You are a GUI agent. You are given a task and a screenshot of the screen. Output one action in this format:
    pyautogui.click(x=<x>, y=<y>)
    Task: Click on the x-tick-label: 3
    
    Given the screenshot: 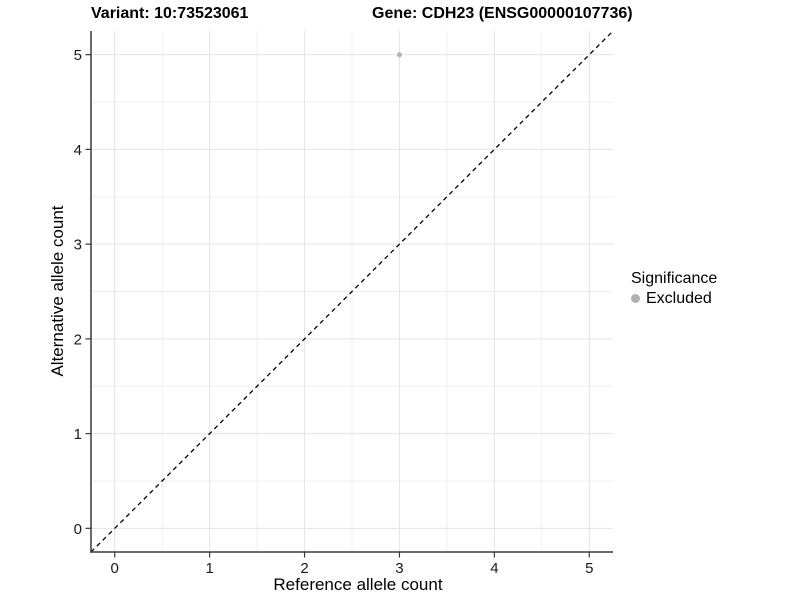 What is the action you would take?
    pyautogui.click(x=399, y=568)
    